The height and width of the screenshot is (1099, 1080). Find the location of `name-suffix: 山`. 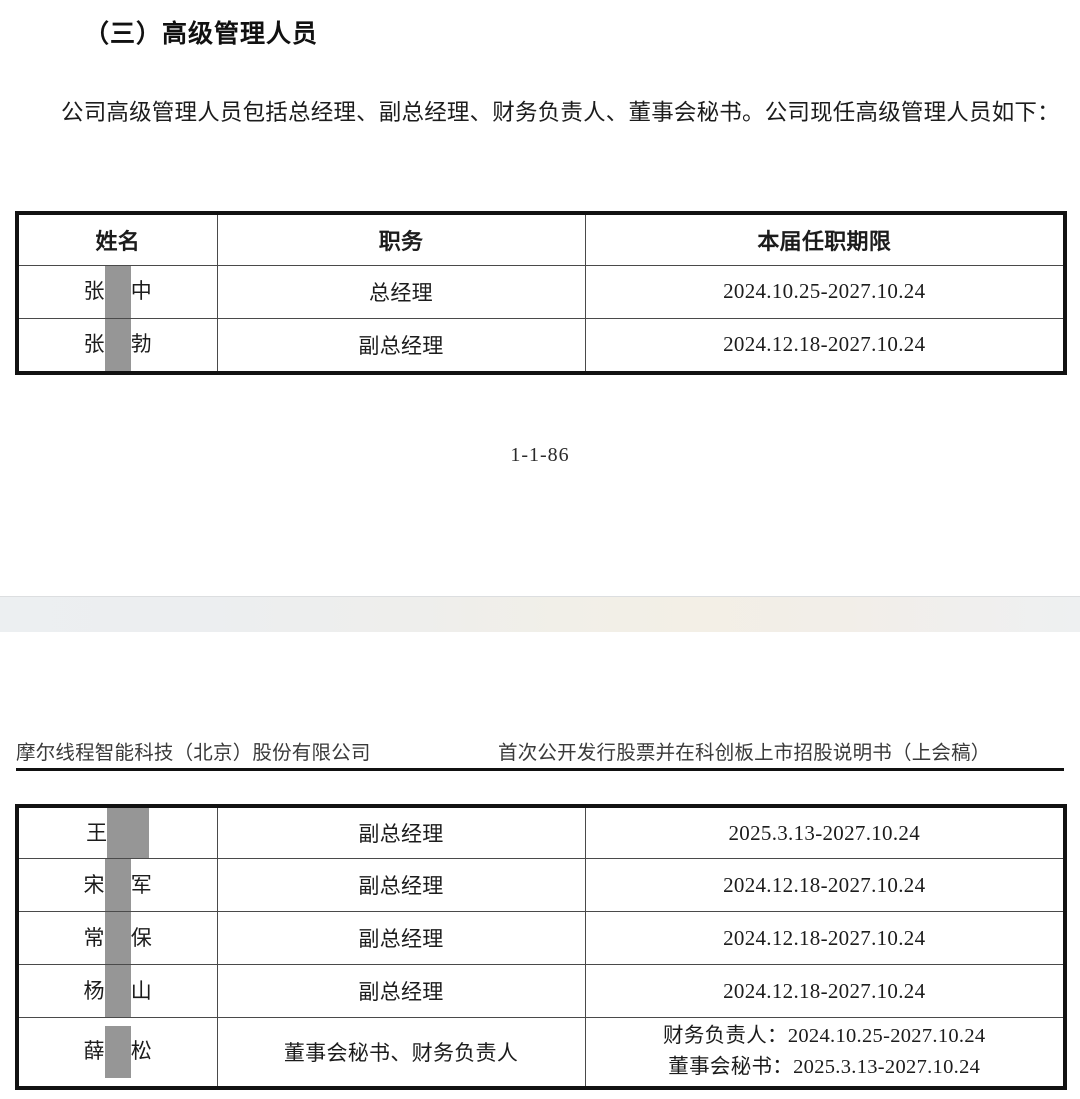

name-suffix: 山 is located at coordinates (141, 990).